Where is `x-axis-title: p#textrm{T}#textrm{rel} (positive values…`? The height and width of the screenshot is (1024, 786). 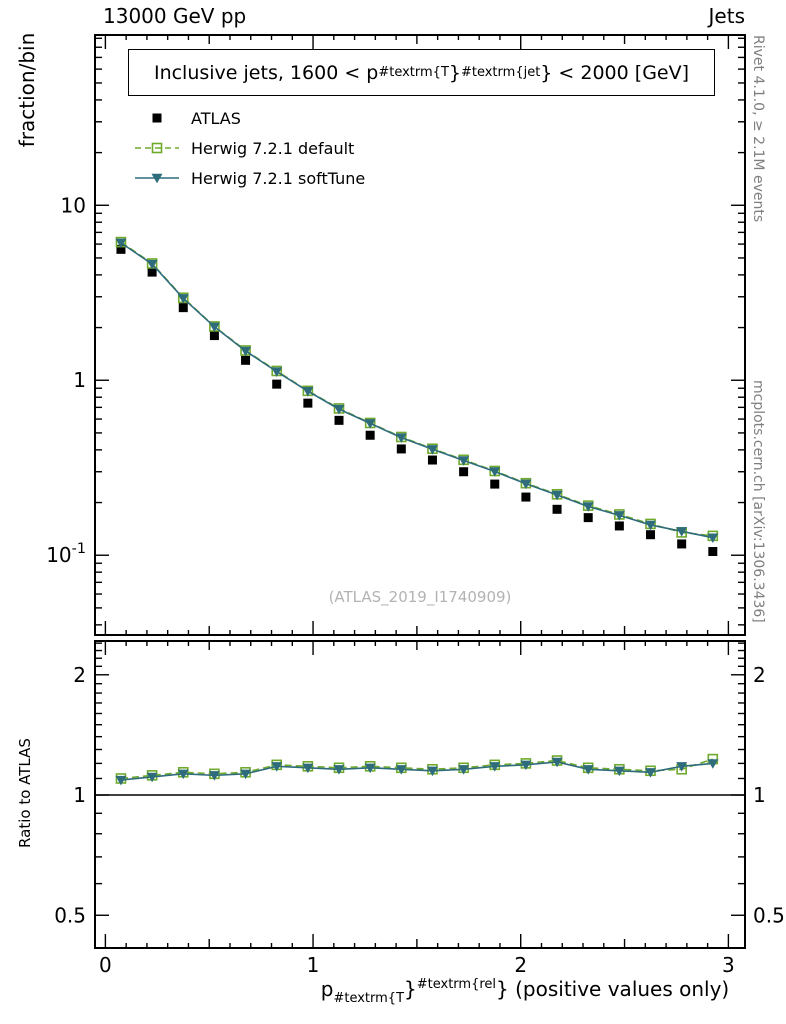
x-axis-title: p#textrm{T}#textrm{rel} (positive values… is located at coordinates (525, 991).